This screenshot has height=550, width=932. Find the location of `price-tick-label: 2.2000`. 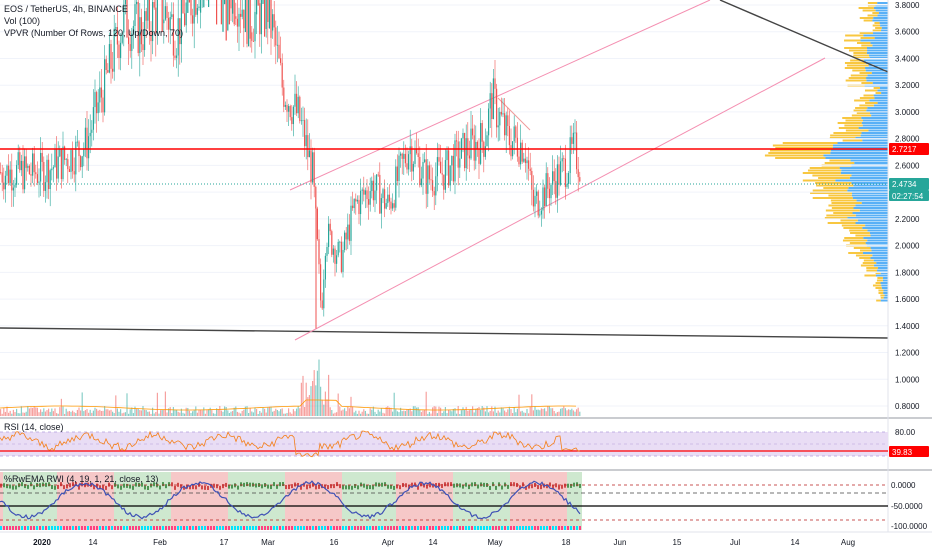

price-tick-label: 2.2000 is located at coordinates (907, 219).